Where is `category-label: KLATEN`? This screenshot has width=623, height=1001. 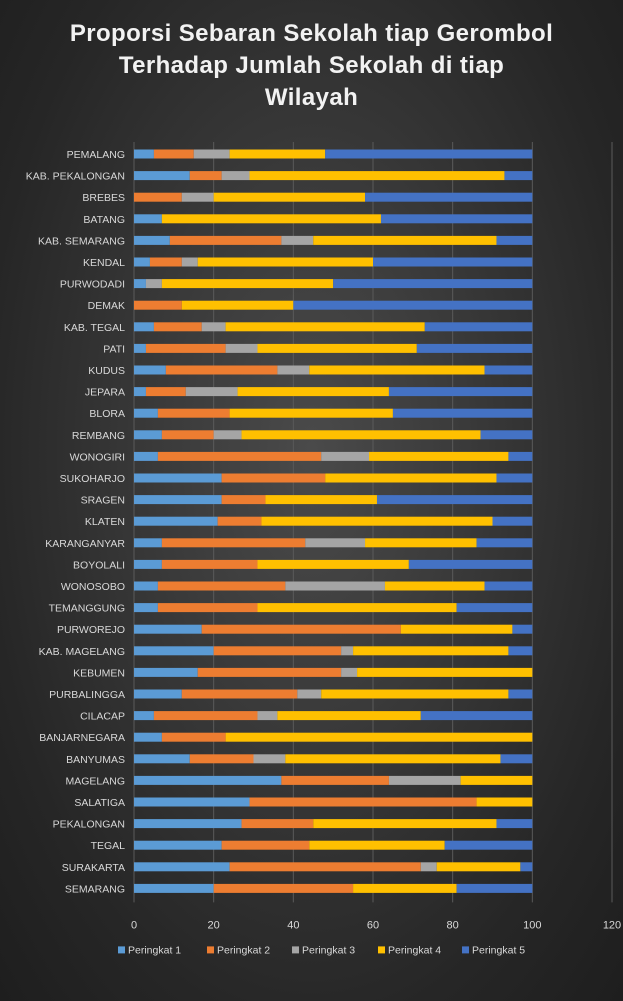 category-label: KLATEN is located at coordinates (105, 522).